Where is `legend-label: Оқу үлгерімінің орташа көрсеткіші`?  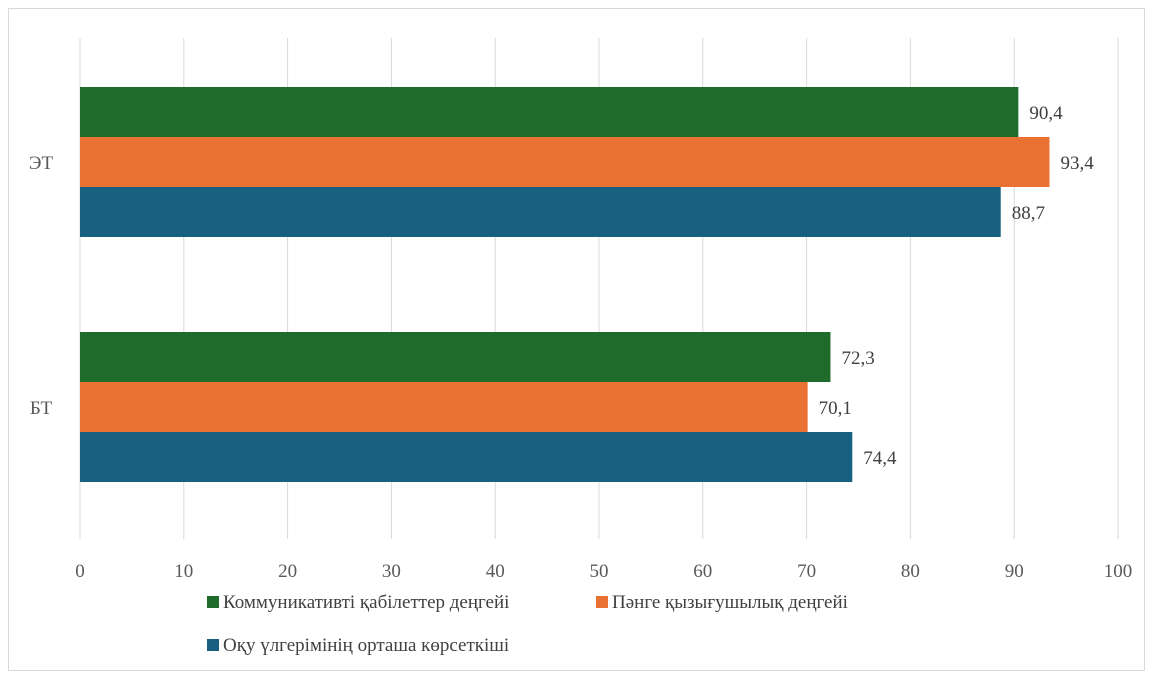
legend-label: Оқу үлгерімінің орташа көрсеткіші is located at coordinates (366, 645).